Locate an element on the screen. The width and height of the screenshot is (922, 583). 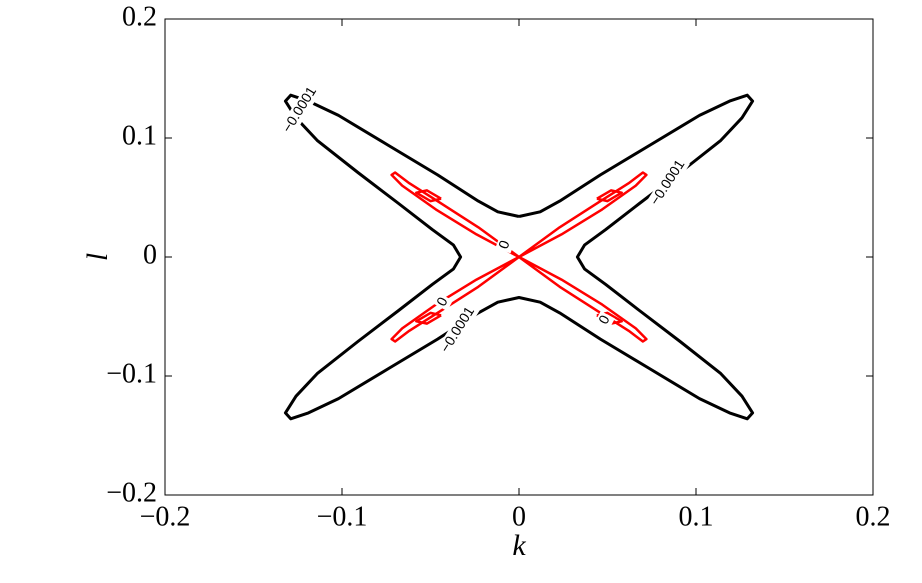
y-tick-label: 0.1 is located at coordinates (139, 135).